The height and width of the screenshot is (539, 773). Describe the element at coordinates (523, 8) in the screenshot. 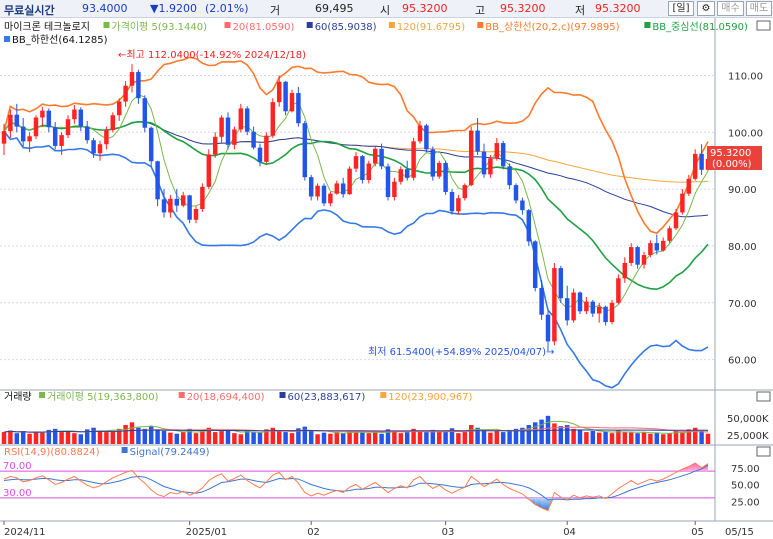

I see `high-value: 95.3200` at that location.